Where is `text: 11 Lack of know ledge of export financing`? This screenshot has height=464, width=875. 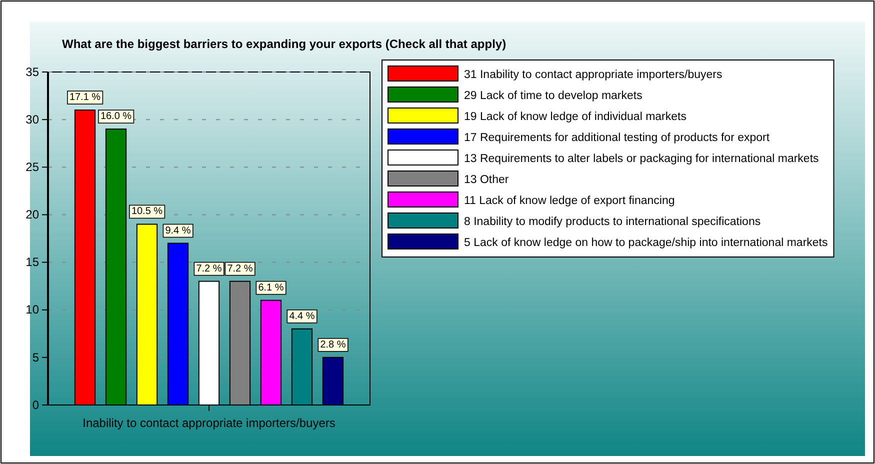 text: 11 Lack of know ledge of export financing is located at coordinates (569, 201).